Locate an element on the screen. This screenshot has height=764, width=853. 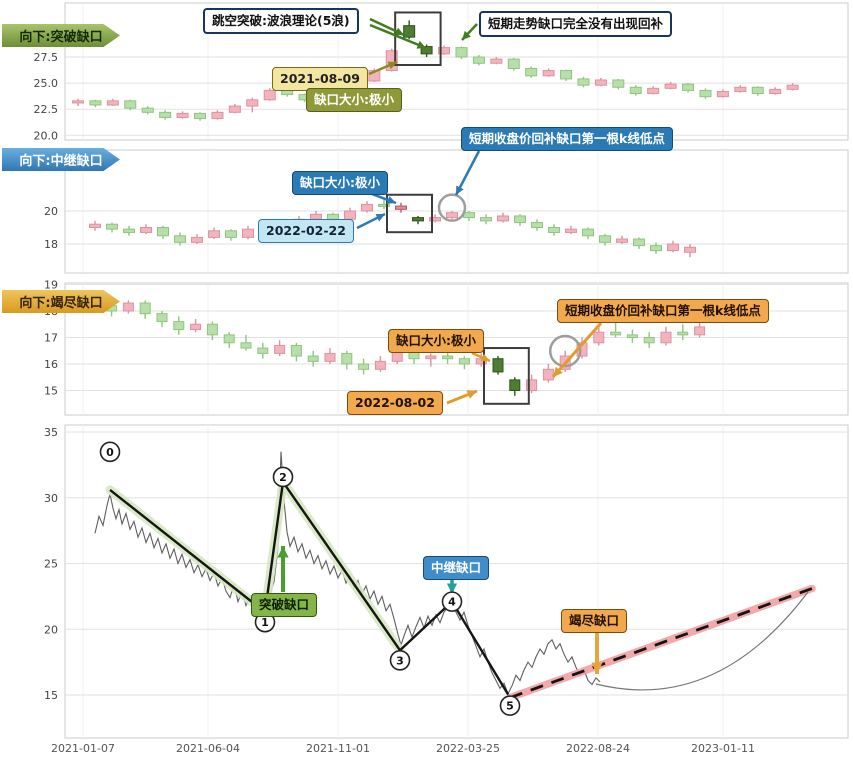
svg-text: 2023-01-11 is located at coordinates (723, 748).